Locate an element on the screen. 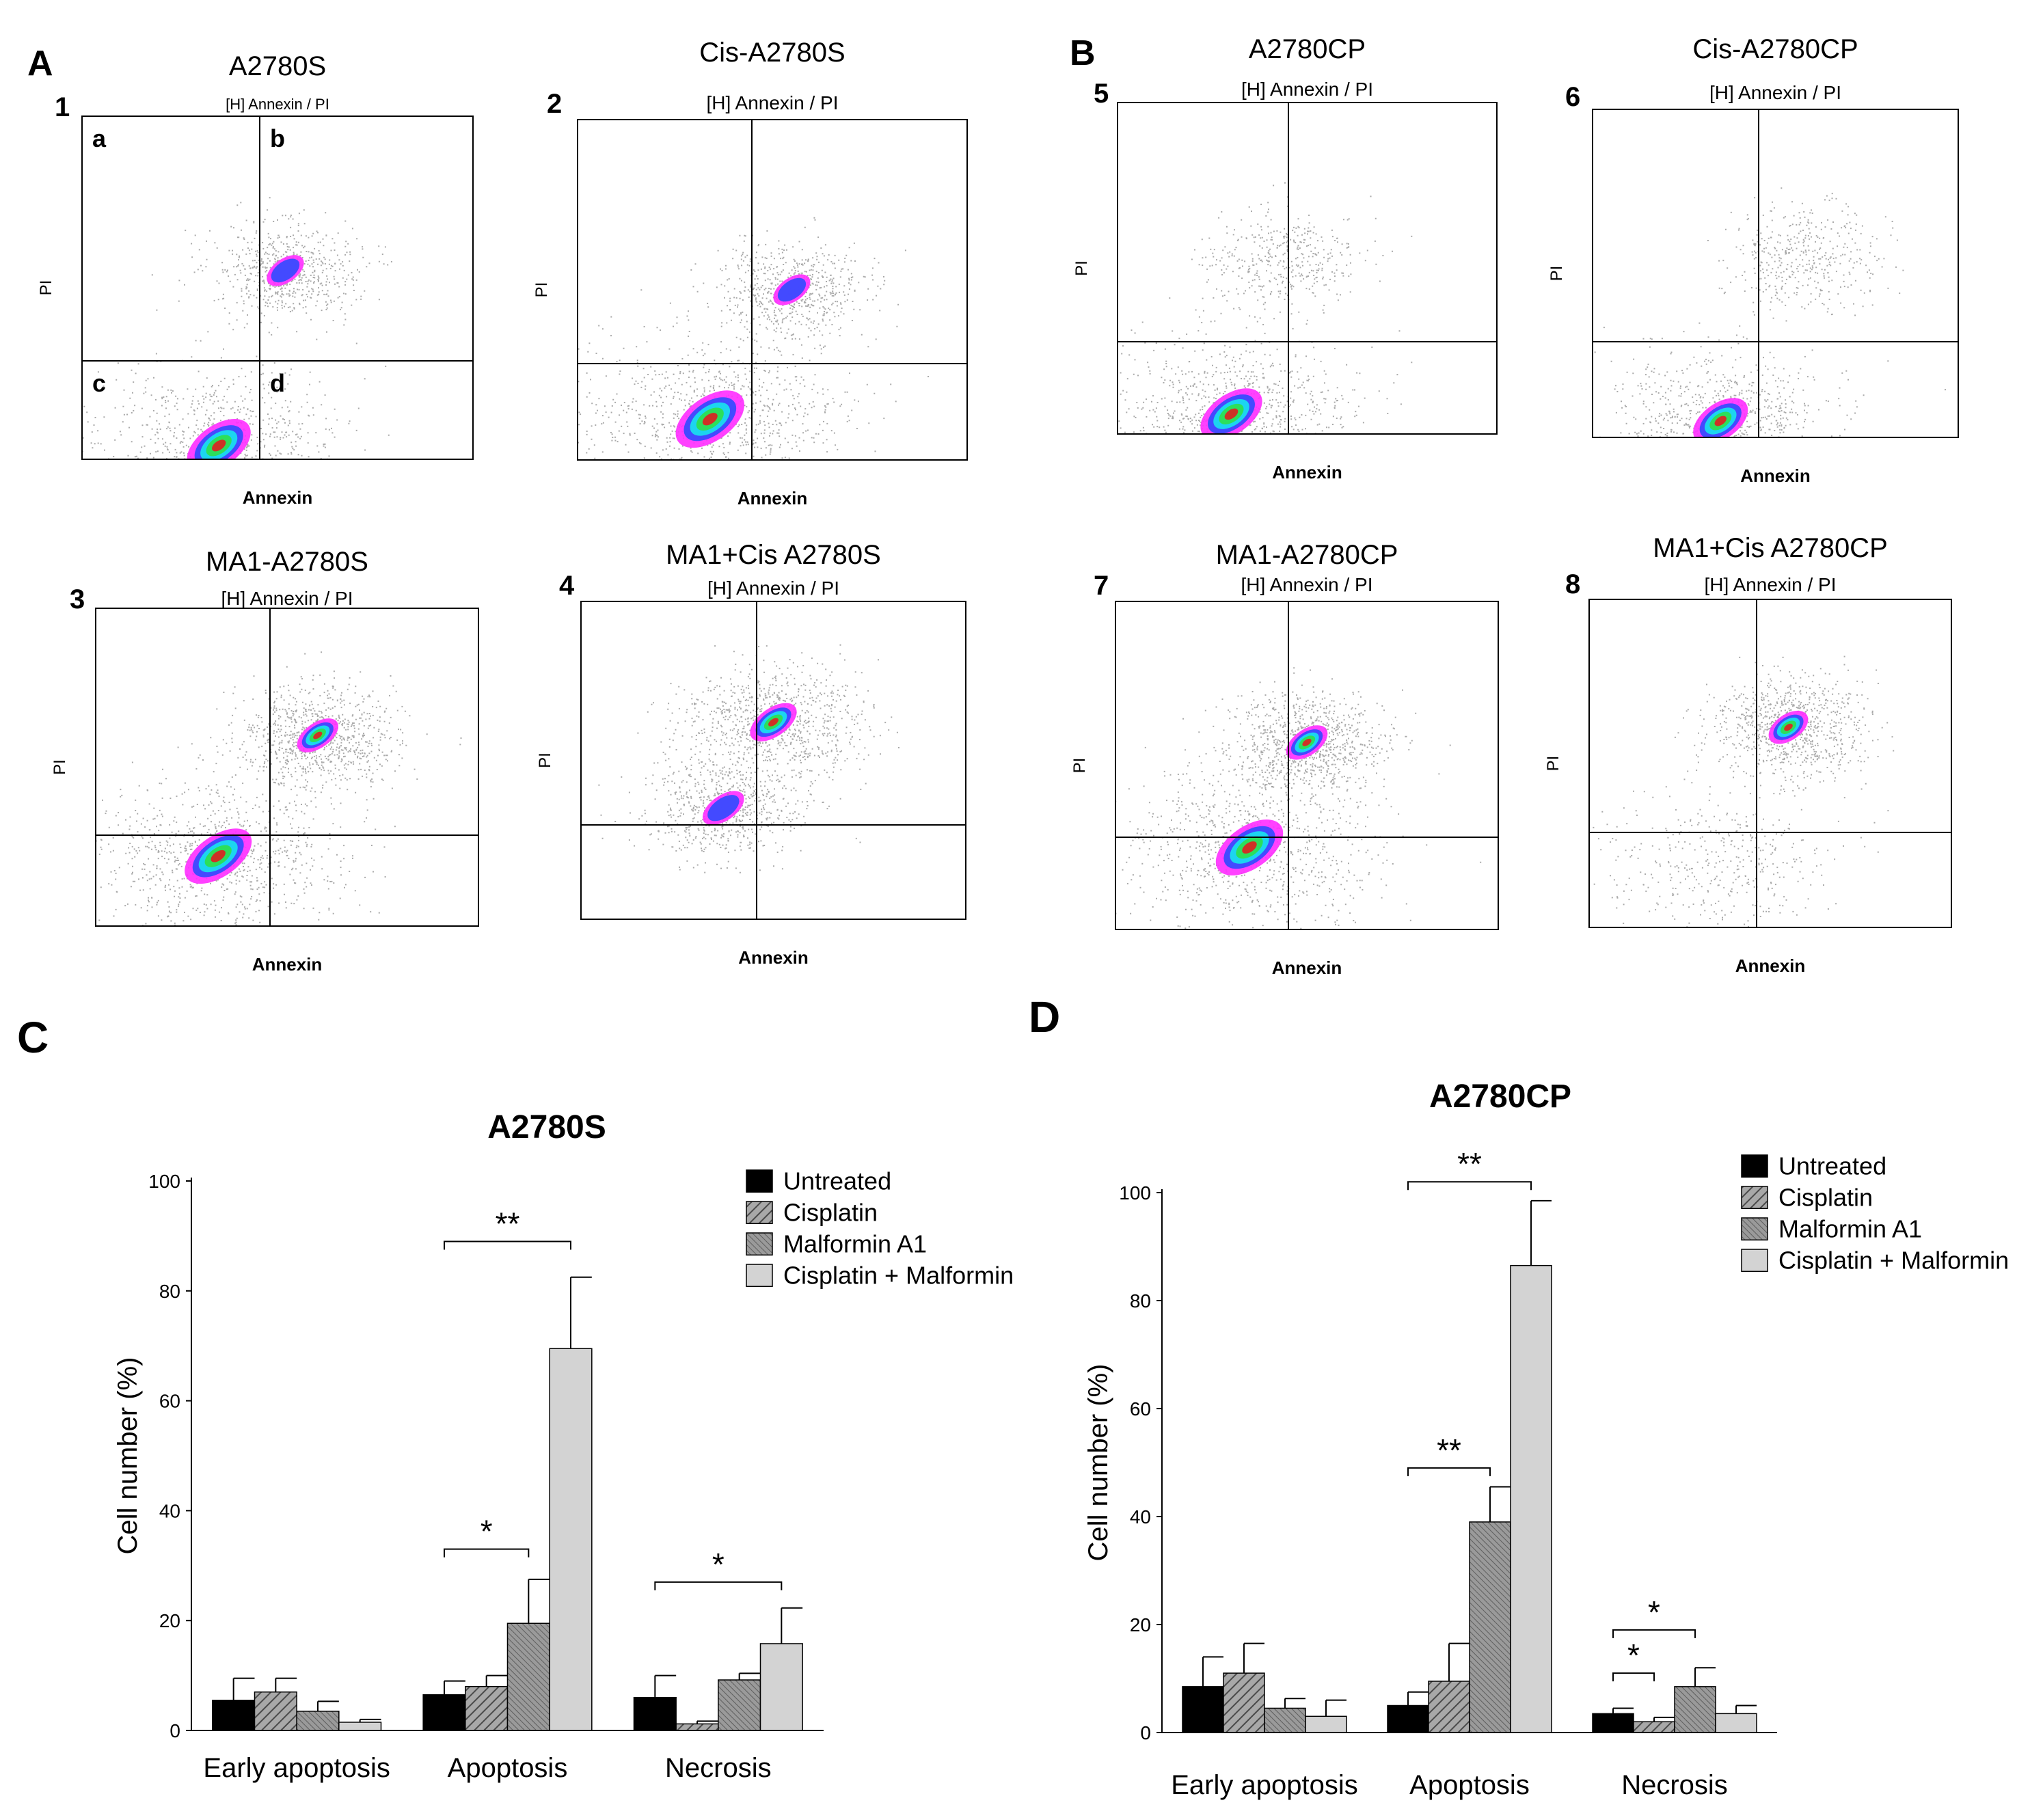  flow-plot-number: 4 is located at coordinates (567, 586).